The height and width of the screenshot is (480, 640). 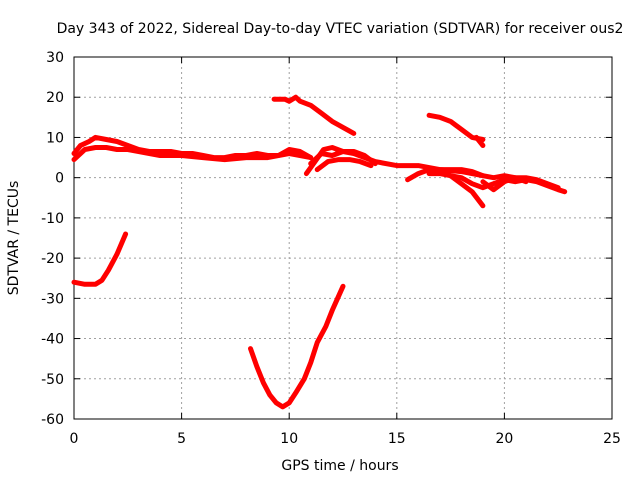 I want to click on y-axis-label: SDTVAR / TECUs, so click(x=14, y=238).